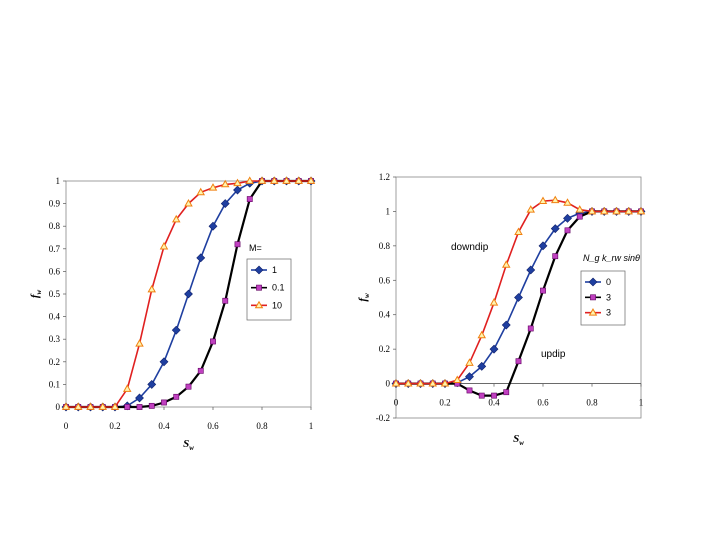 The image size is (720, 540). Describe the element at coordinates (54, 362) in the screenshot. I see `y-tick-label: 0.2` at that location.